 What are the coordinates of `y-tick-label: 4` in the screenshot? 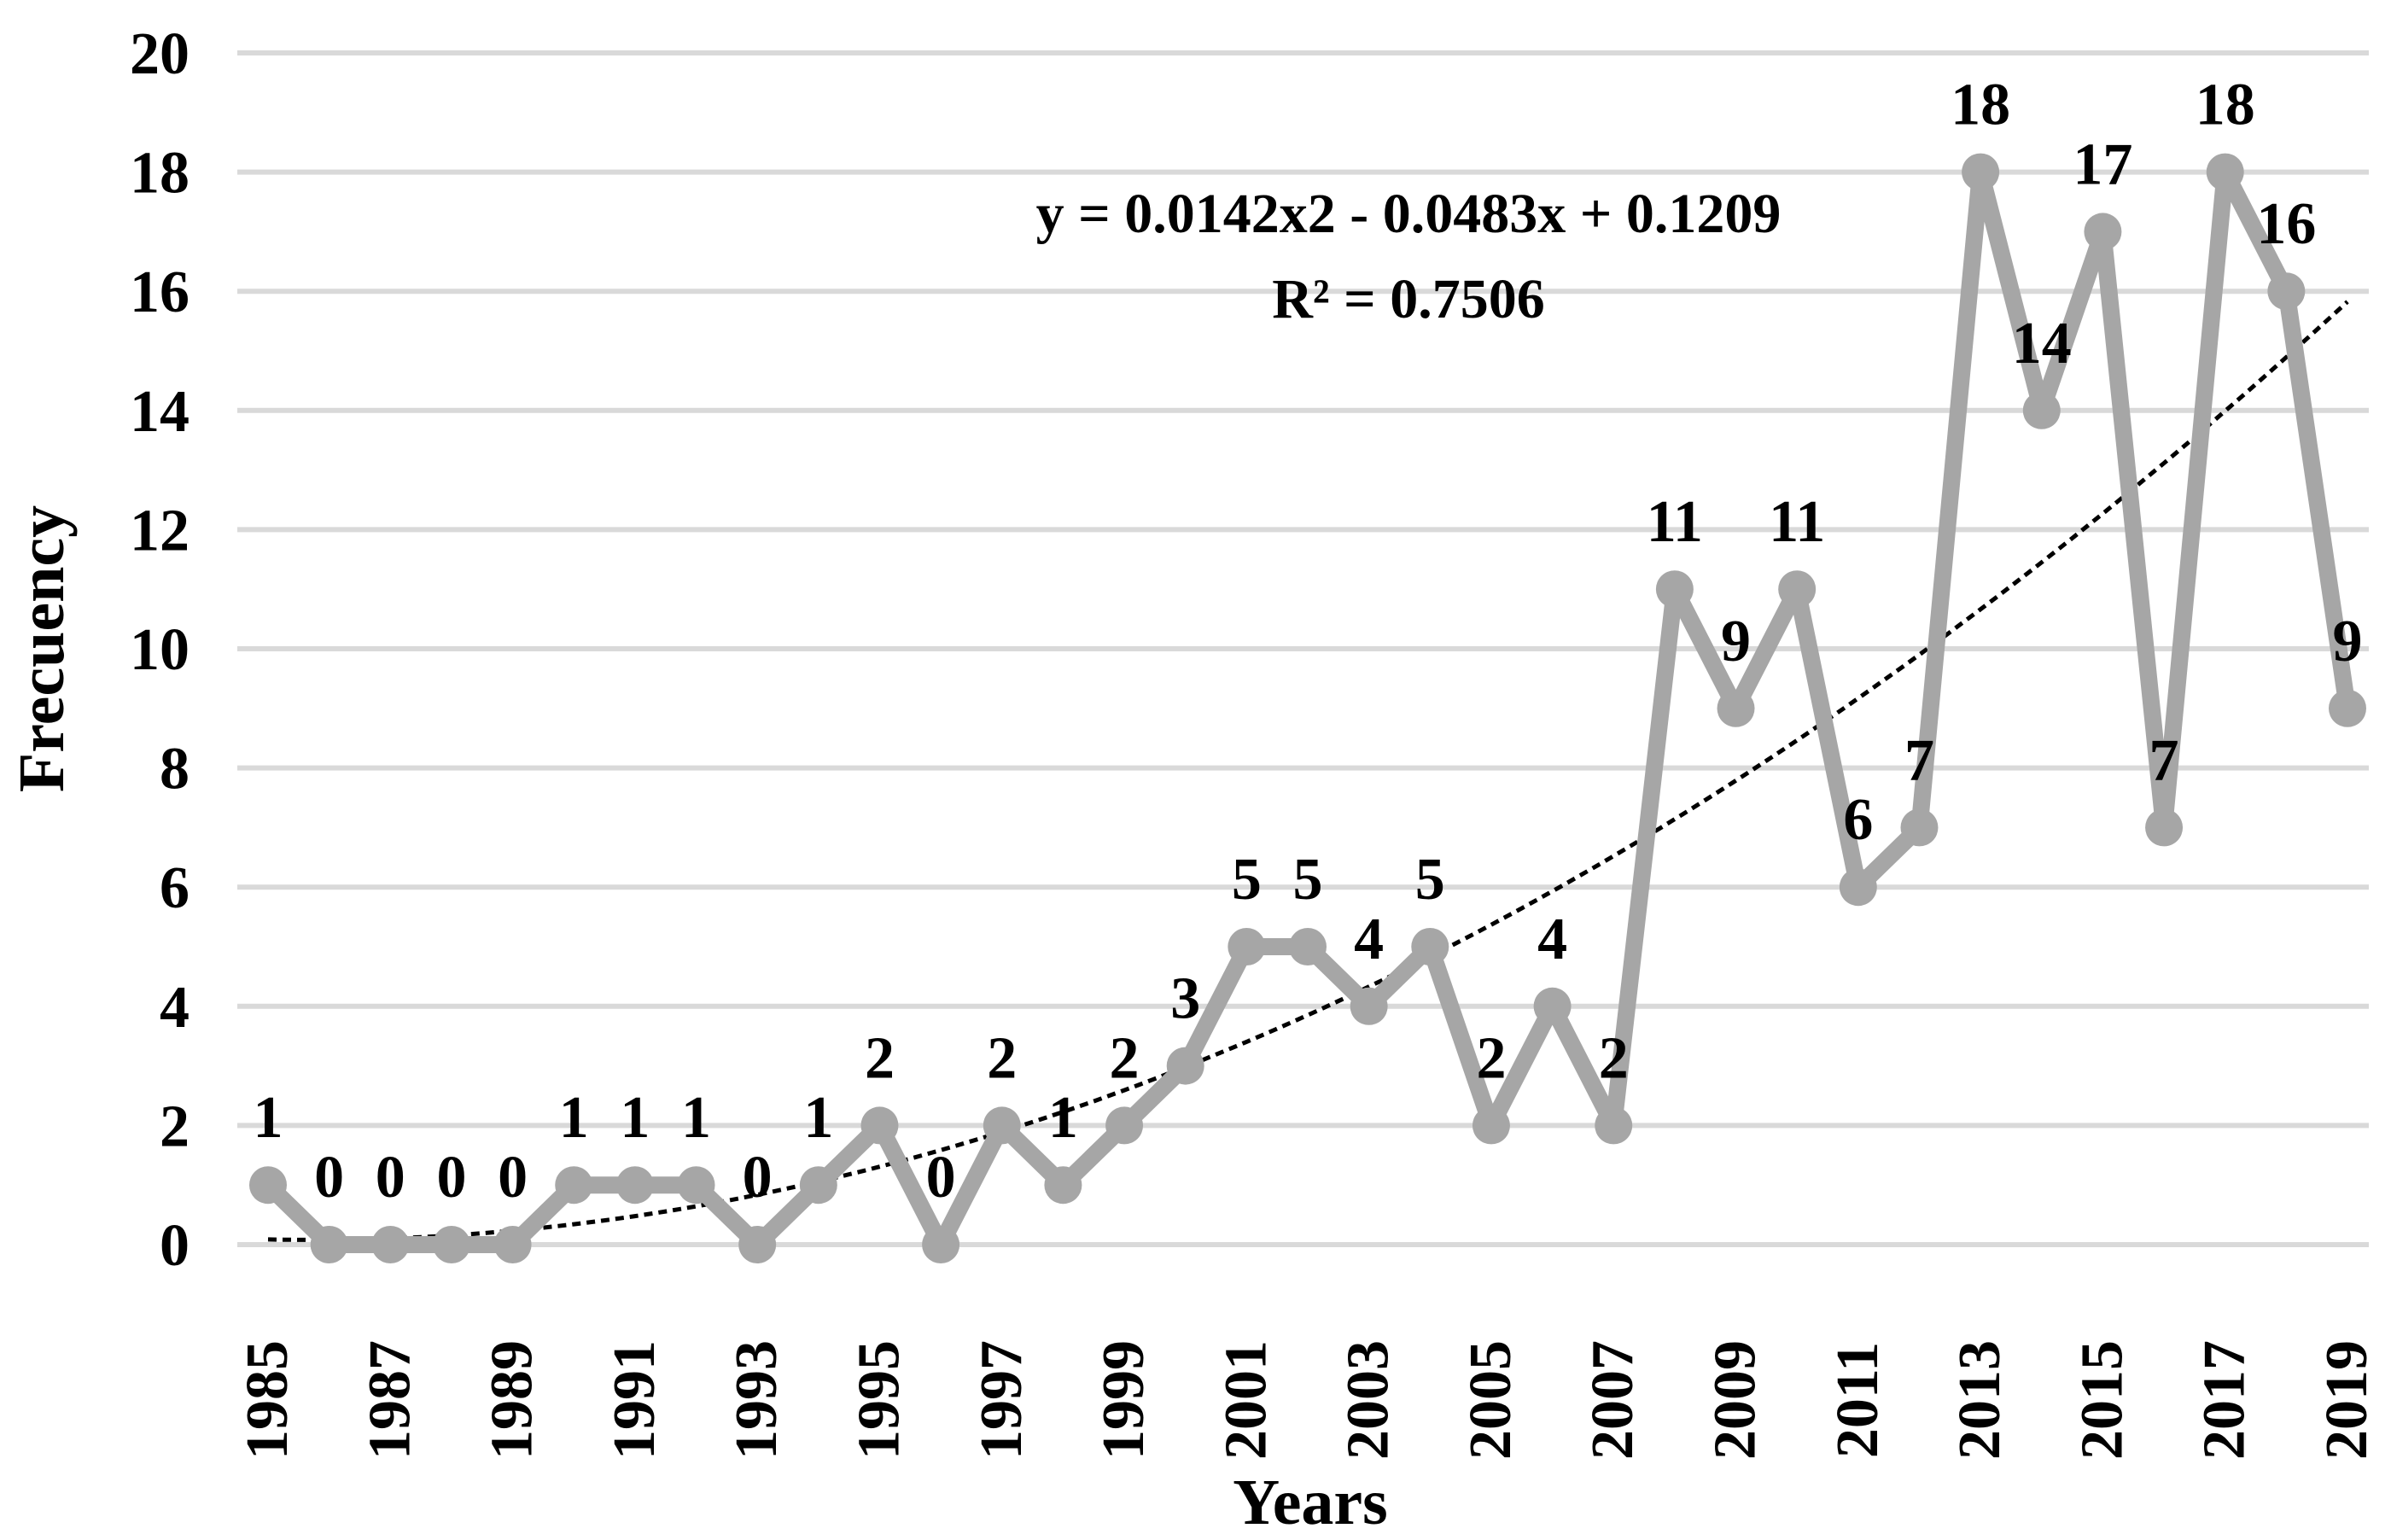 It's located at (175, 1008).